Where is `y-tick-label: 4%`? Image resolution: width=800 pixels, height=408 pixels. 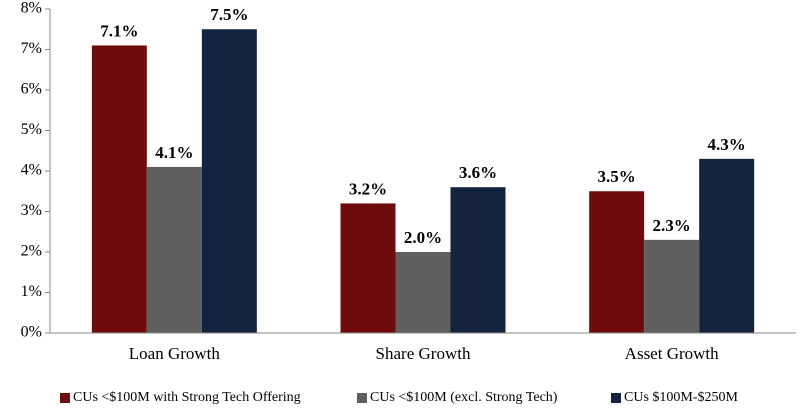 y-tick-label: 4% is located at coordinates (31, 170).